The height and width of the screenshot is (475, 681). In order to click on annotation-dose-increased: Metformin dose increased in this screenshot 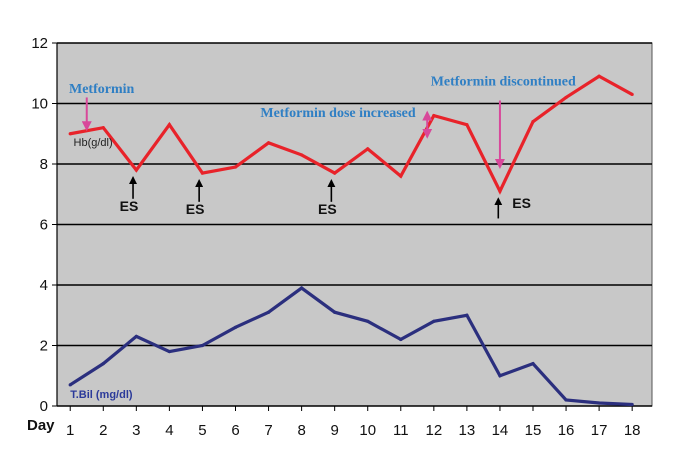, I will do `click(337, 113)`.